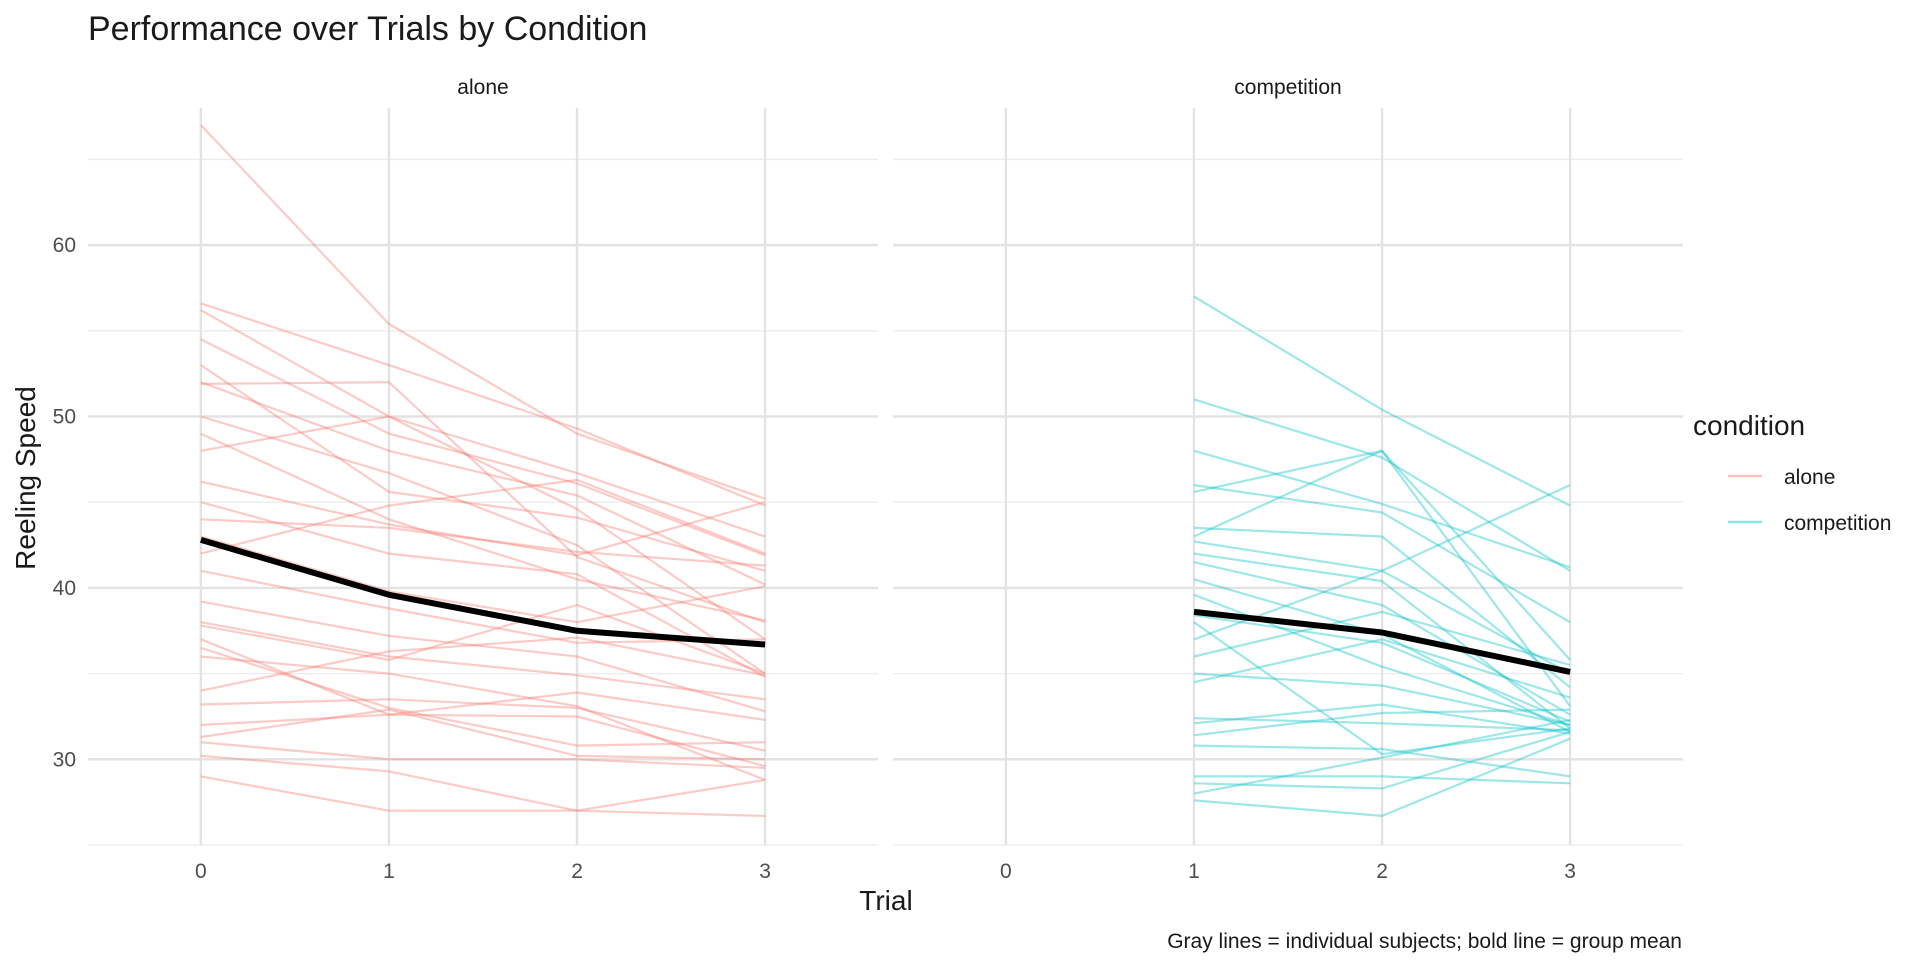 Image resolution: width=1920 pixels, height=960 pixels. I want to click on chart-title: Performance over Trials by Condition, so click(367, 29).